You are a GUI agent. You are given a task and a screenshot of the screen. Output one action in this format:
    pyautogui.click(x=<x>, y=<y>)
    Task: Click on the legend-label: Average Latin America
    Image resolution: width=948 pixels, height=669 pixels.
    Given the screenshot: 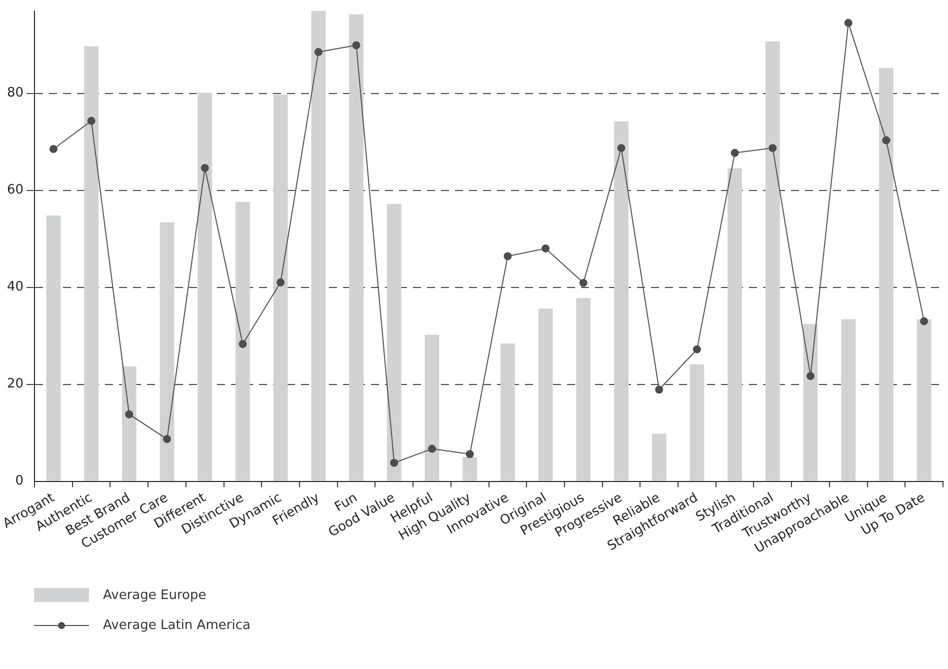 What is the action you would take?
    pyautogui.click(x=176, y=625)
    